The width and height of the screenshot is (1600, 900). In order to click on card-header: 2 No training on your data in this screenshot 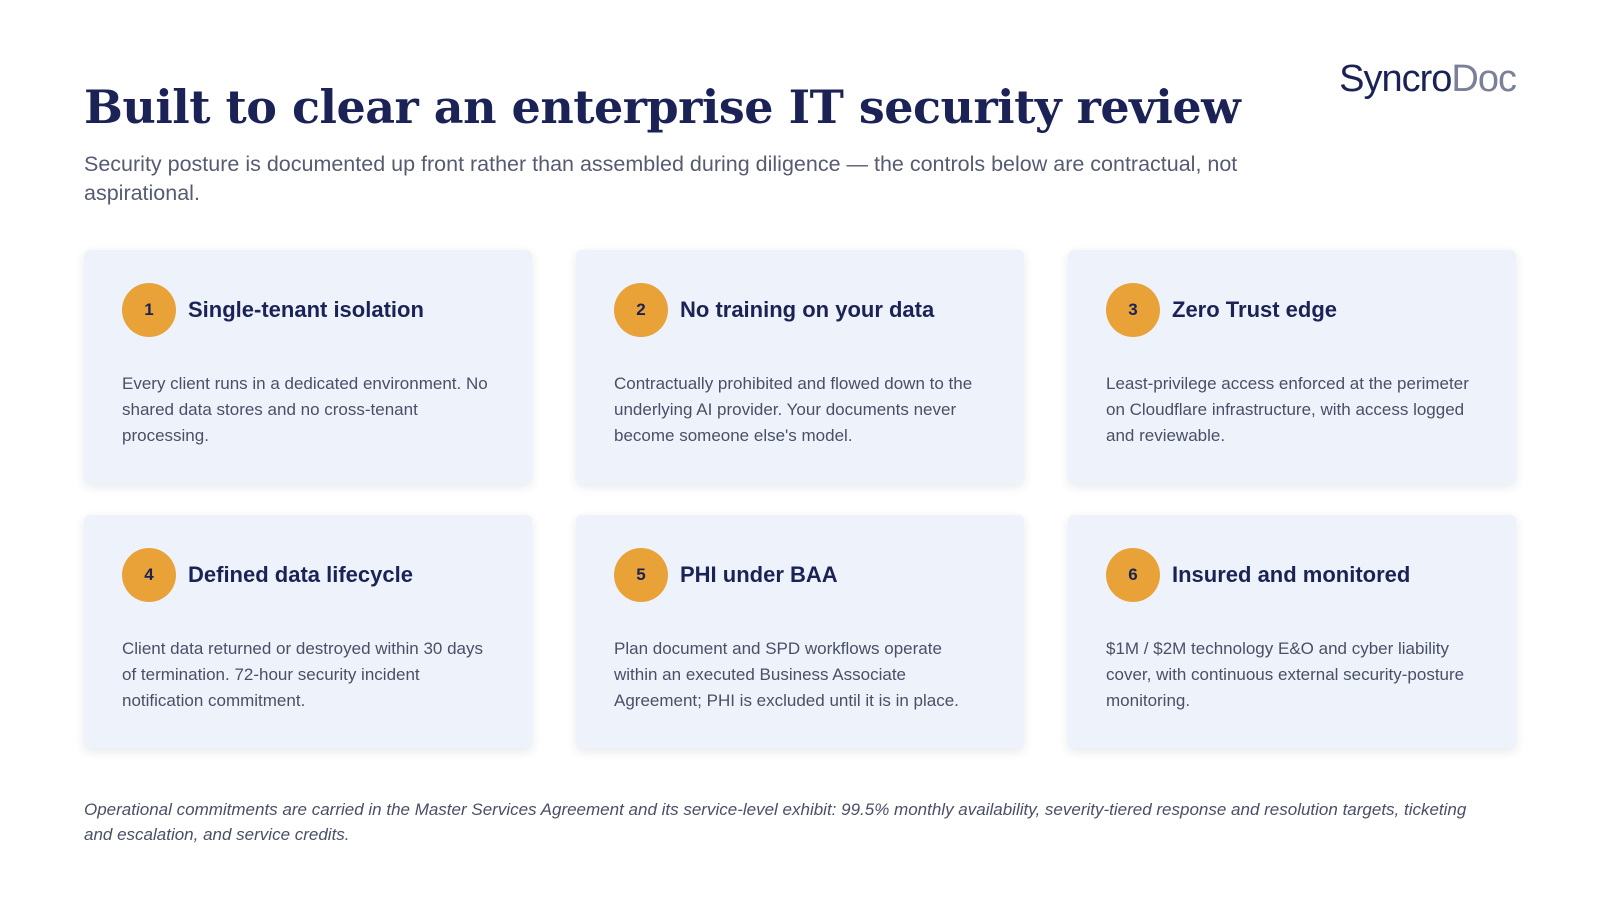, I will do `click(800, 310)`.